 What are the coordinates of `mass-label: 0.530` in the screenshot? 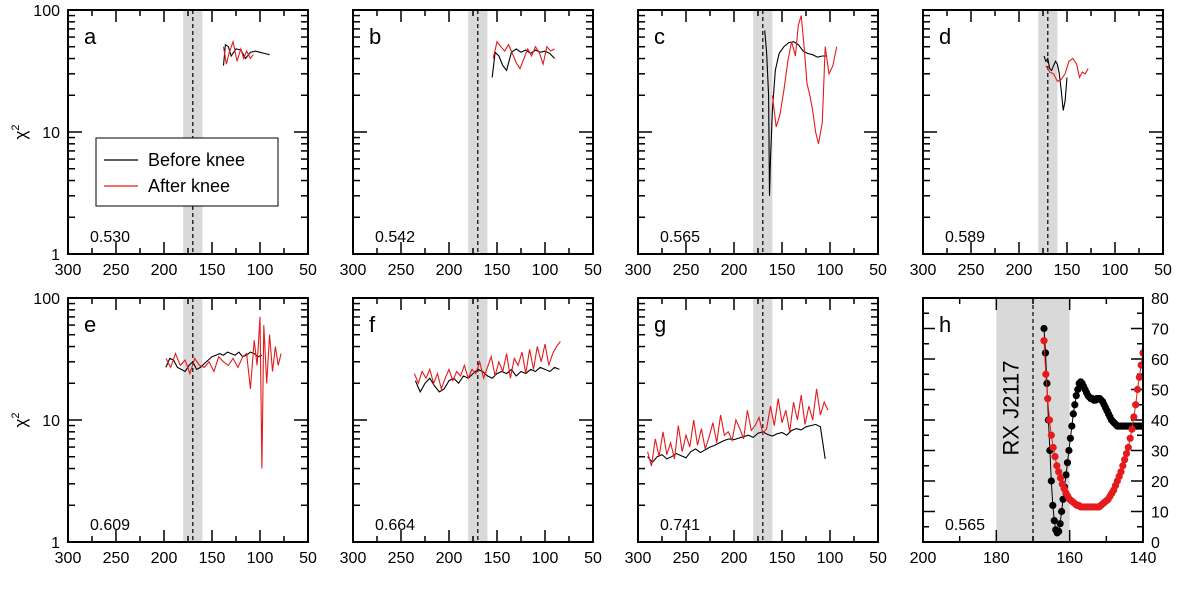 It's located at (110, 237).